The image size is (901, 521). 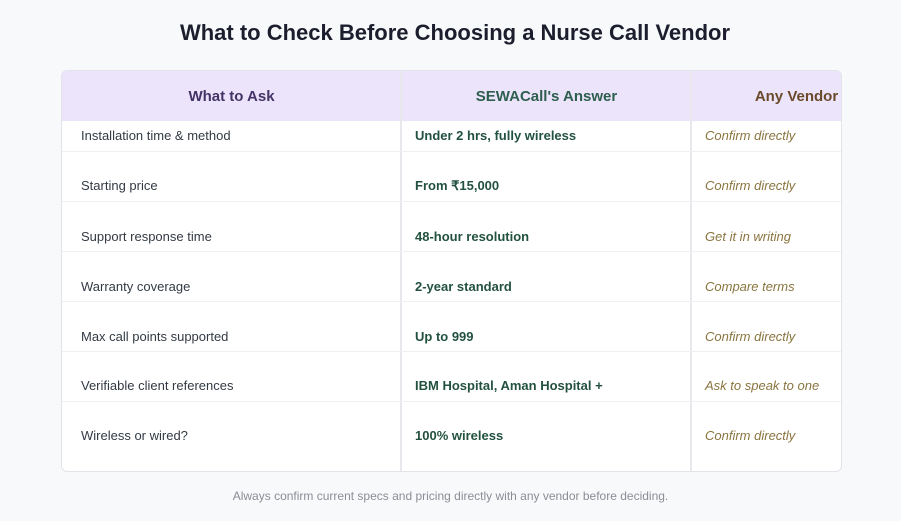 I want to click on vendor-note-cell: Ask to speak to one, so click(x=762, y=385).